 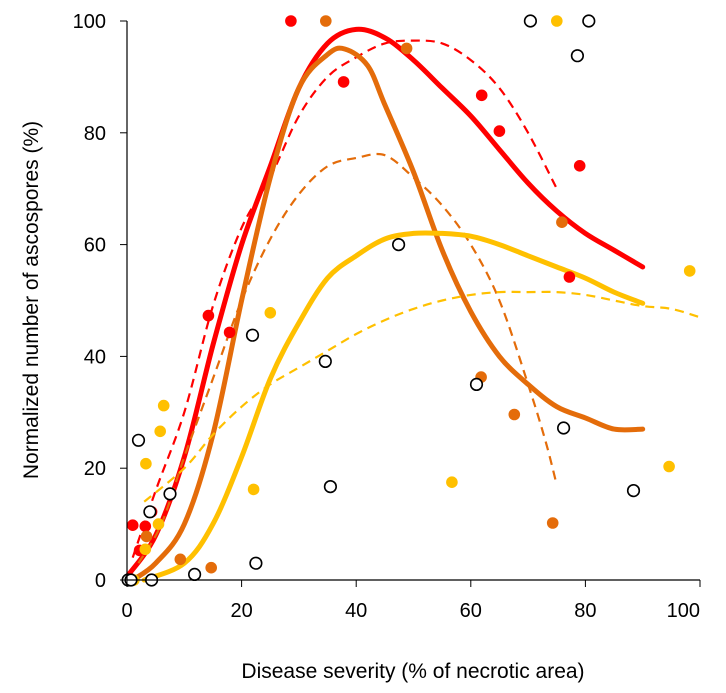 I want to click on y-axis-title: Normalized number of ascospores (%), so click(x=31, y=300).